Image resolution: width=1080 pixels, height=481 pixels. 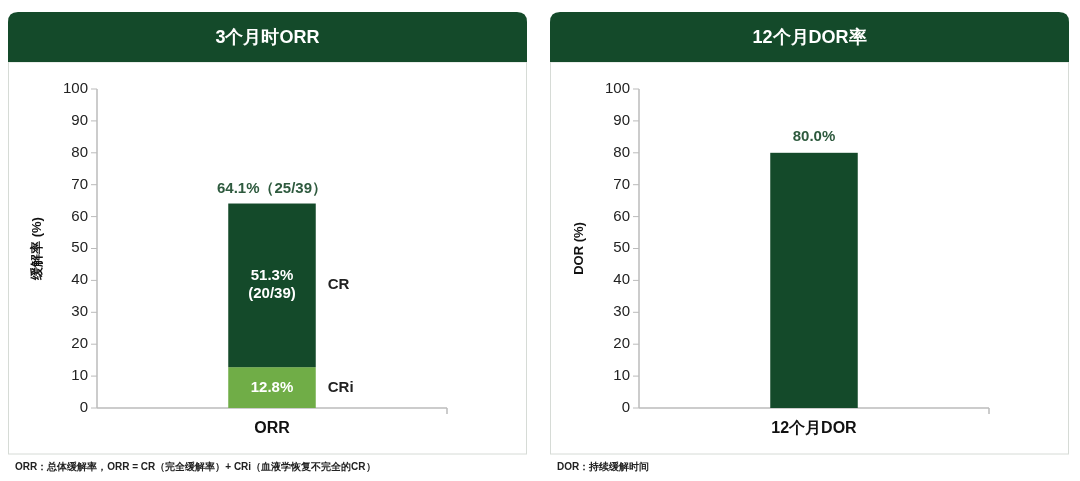 What do you see at coordinates (814, 135) in the screenshot?
I see `data-label: 80.0%` at bounding box center [814, 135].